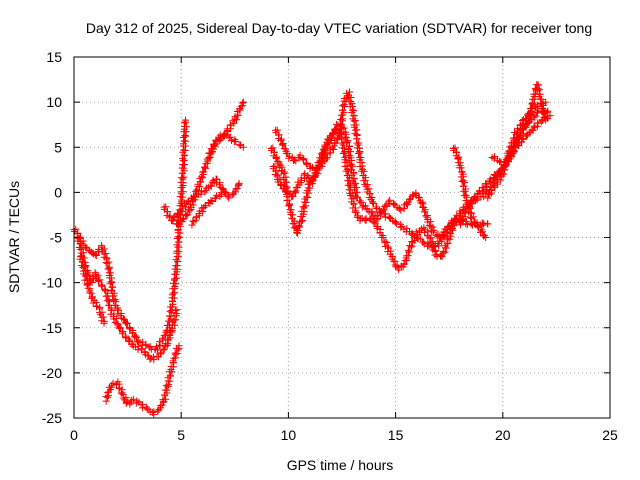 This screenshot has height=480, width=640. Describe the element at coordinates (14, 237) in the screenshot. I see `y-axis-label: SDTVAR / TECUs` at that location.